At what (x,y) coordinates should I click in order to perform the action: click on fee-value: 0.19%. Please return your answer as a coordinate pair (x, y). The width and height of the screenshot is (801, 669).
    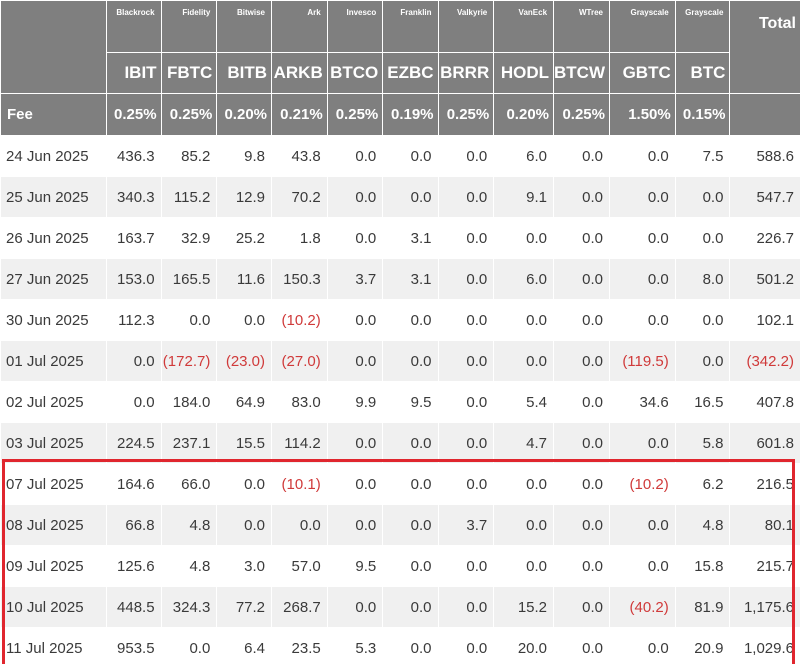
    Looking at the image, I should click on (410, 114).